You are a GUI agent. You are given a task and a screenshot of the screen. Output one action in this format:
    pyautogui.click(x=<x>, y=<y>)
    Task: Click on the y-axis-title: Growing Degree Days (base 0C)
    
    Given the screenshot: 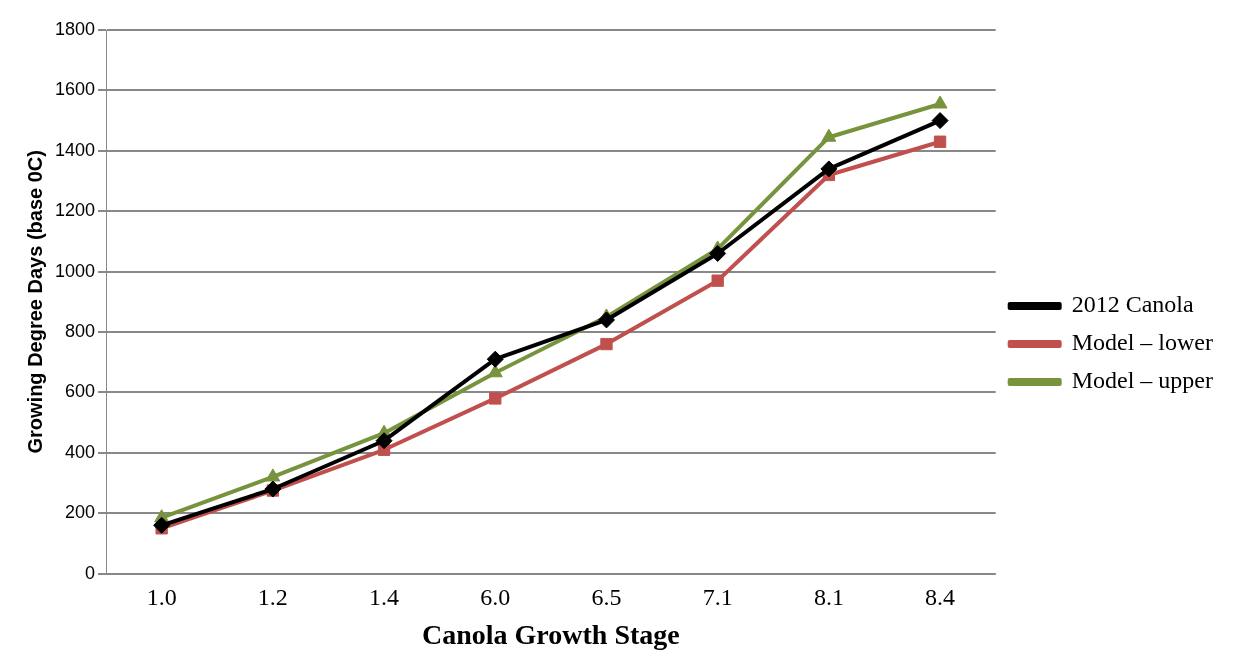 What is the action you would take?
    pyautogui.click(x=34, y=302)
    